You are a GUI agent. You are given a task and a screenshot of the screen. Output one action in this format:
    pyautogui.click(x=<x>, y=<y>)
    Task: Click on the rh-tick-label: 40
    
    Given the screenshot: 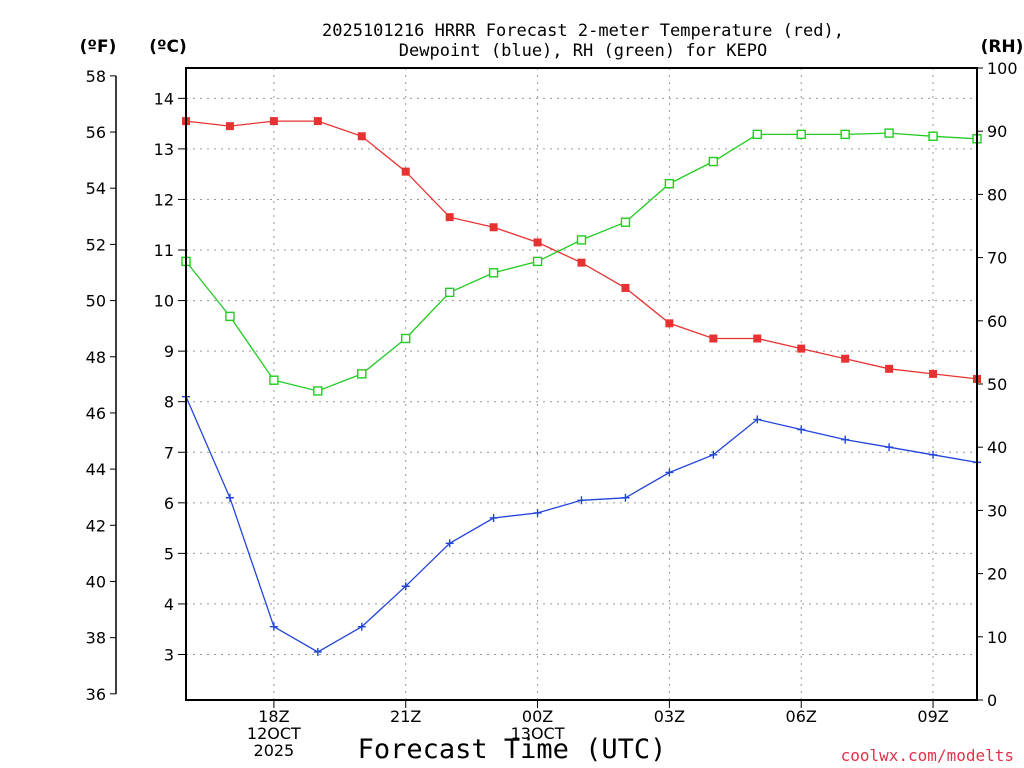 What is the action you would take?
    pyautogui.click(x=997, y=447)
    